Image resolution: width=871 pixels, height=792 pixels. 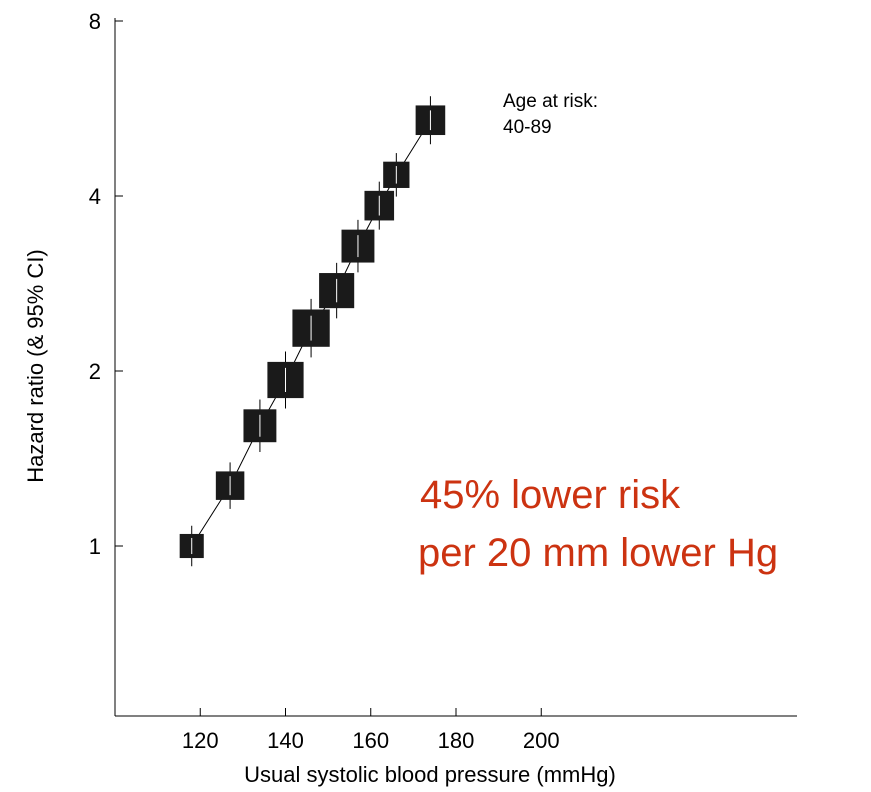 What do you see at coordinates (550, 101) in the screenshot?
I see `age-at-risk-label: Age at risk:` at bounding box center [550, 101].